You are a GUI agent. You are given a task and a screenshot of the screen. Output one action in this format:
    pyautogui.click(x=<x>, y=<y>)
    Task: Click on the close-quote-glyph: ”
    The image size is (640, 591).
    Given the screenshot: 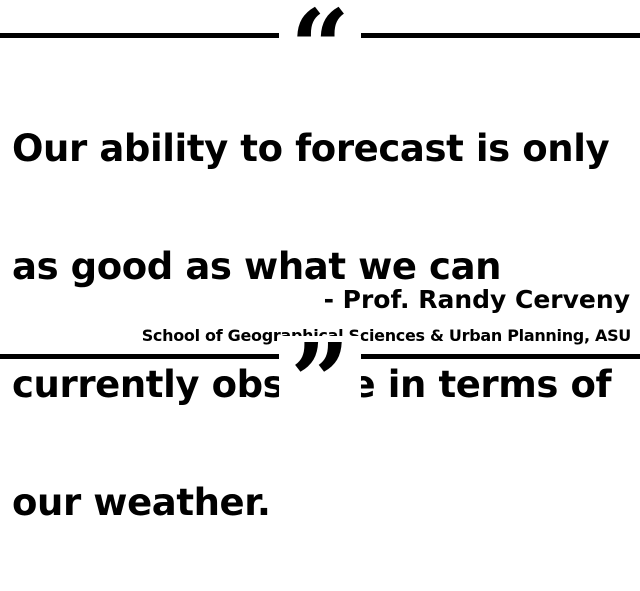 What is the action you would take?
    pyautogui.click(x=320, y=375)
    